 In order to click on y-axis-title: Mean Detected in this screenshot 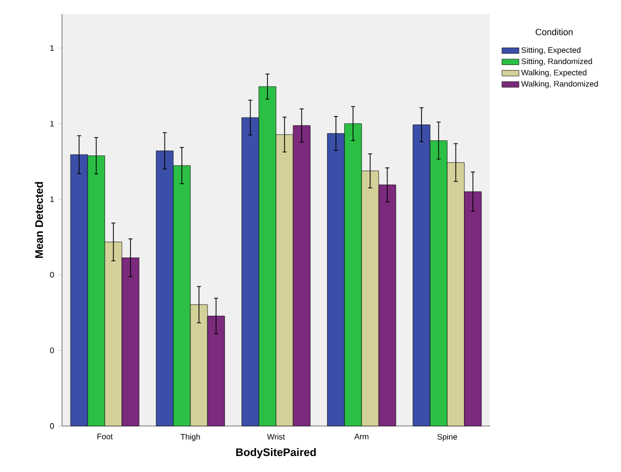, I will do `click(38, 220)`.